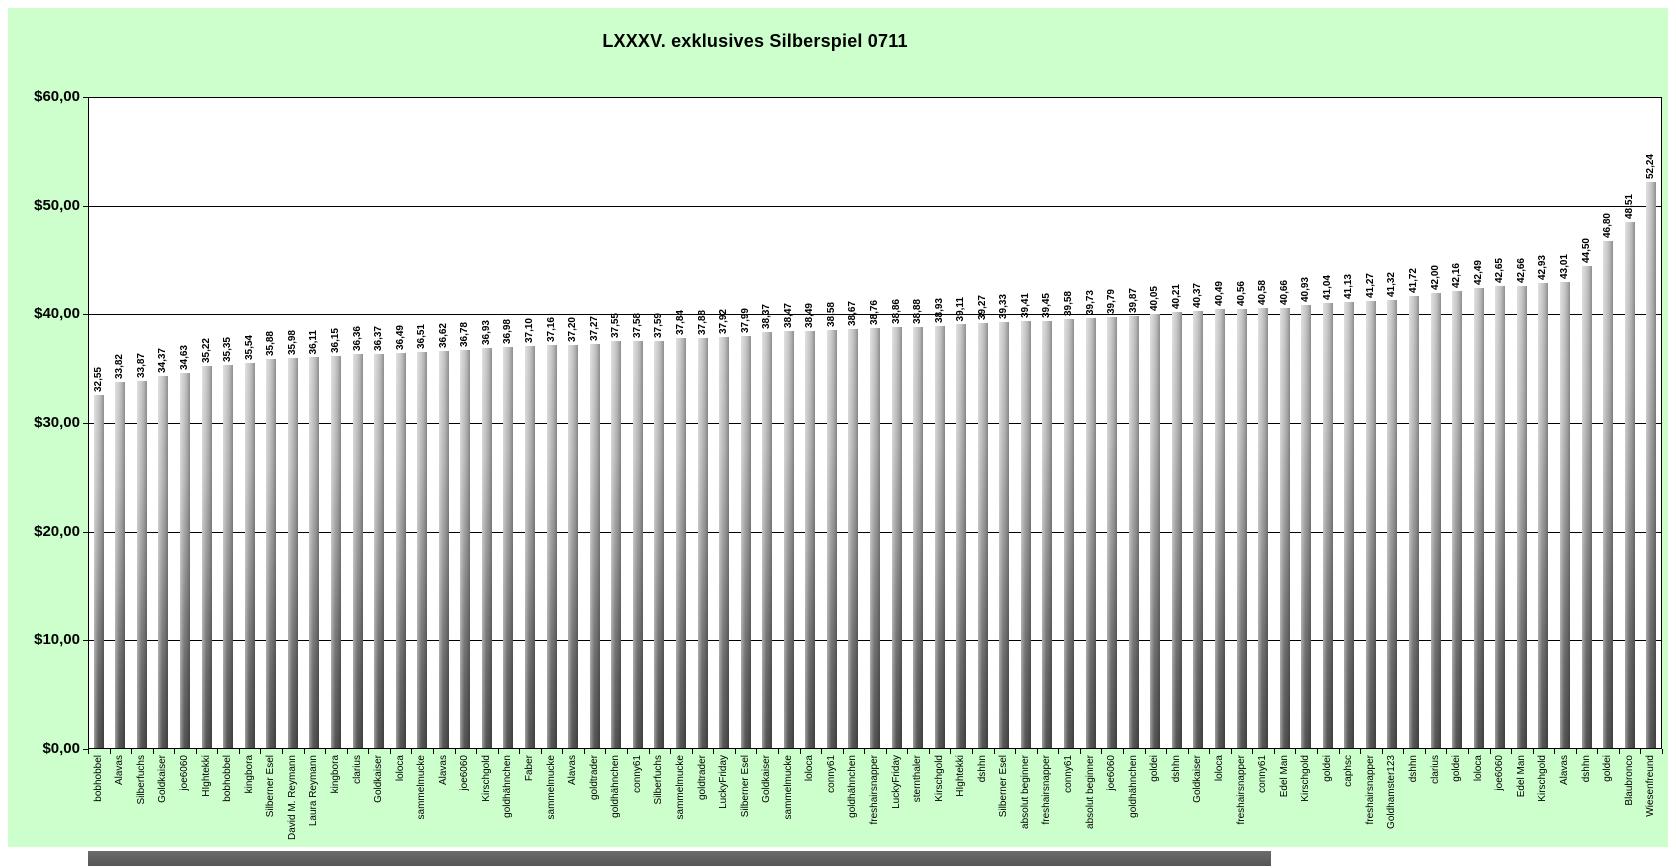 This screenshot has height=868, width=1676. What do you see at coordinates (917, 779) in the screenshot?
I see `category-label: sternthaler` at bounding box center [917, 779].